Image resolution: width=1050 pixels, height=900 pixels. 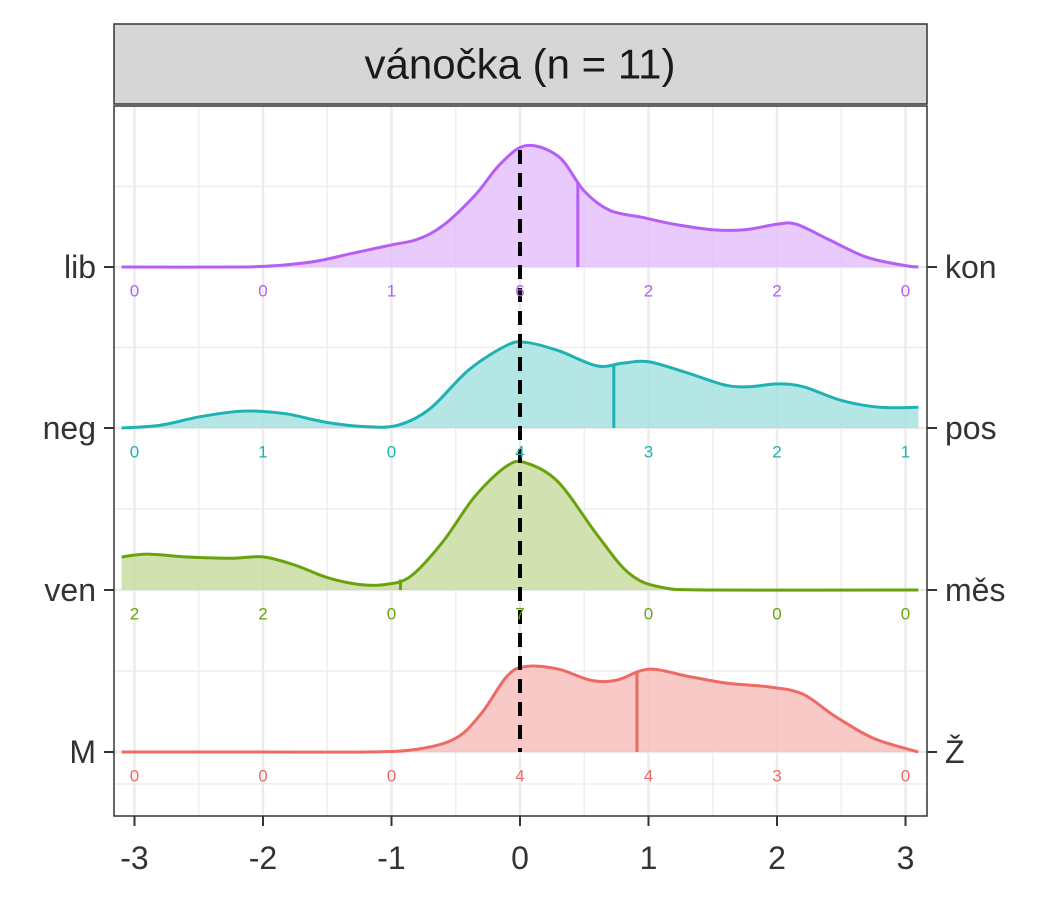 What do you see at coordinates (520, 206) in the screenshot?
I see `ridge-outline-lib` at bounding box center [520, 206].